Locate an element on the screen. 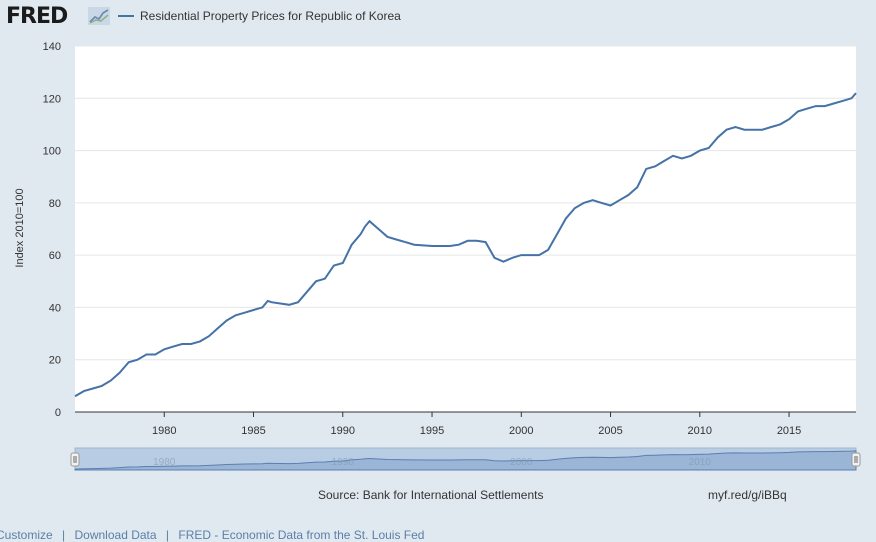 This screenshot has width=876, height=542. navigator-series-area is located at coordinates (465, 460).